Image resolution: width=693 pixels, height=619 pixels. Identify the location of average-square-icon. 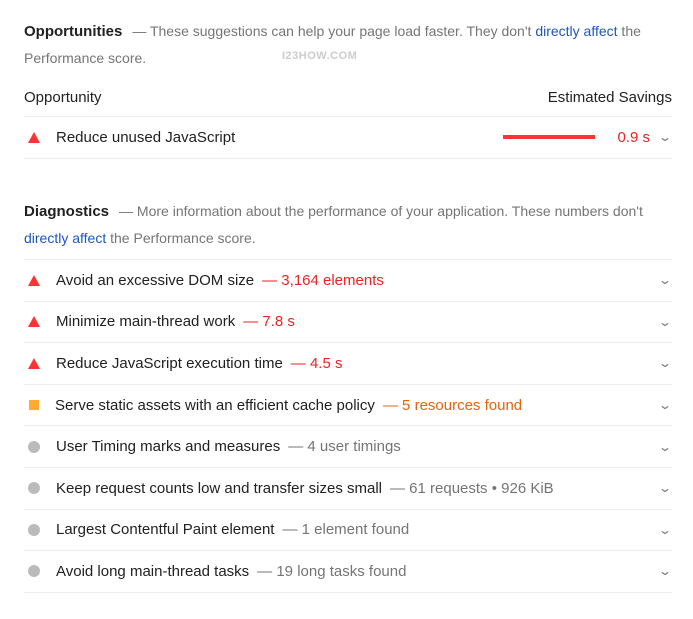
(34, 405).